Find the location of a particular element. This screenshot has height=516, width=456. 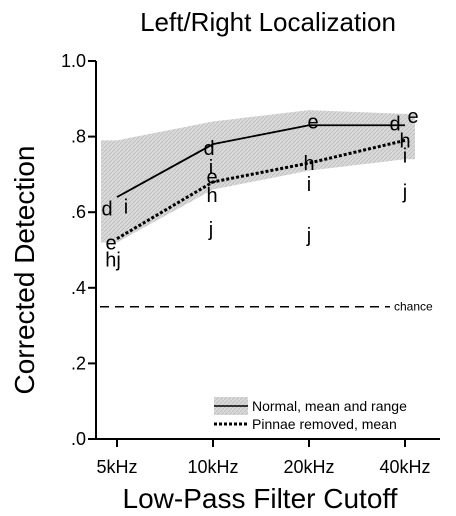

legend-label-pinnae: Pinnae removed, mean is located at coordinates (324, 424).